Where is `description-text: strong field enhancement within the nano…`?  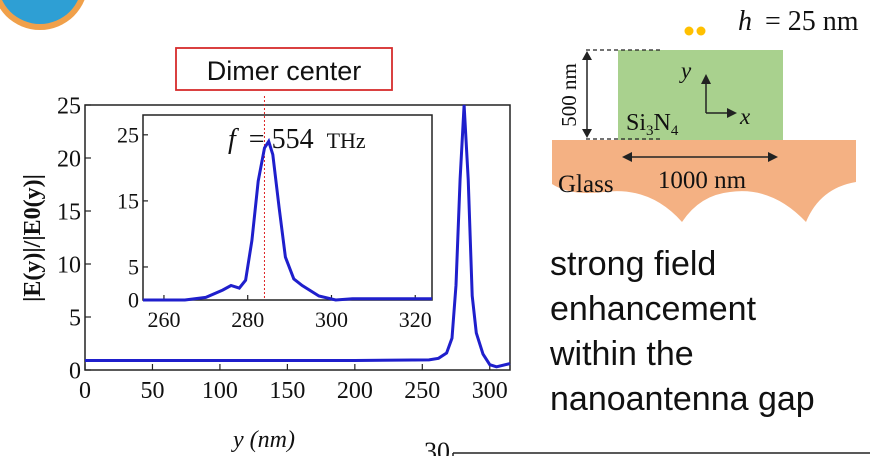
description-text: strong field enhancement within the nano… is located at coordinates (710, 332).